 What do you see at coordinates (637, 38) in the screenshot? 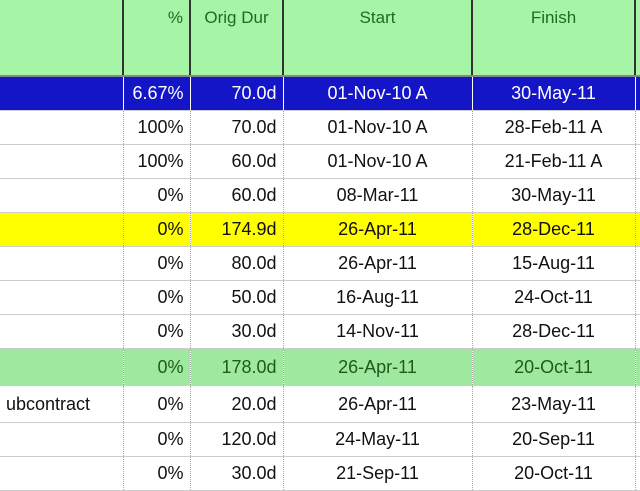
I see `col-header-extra` at bounding box center [637, 38].